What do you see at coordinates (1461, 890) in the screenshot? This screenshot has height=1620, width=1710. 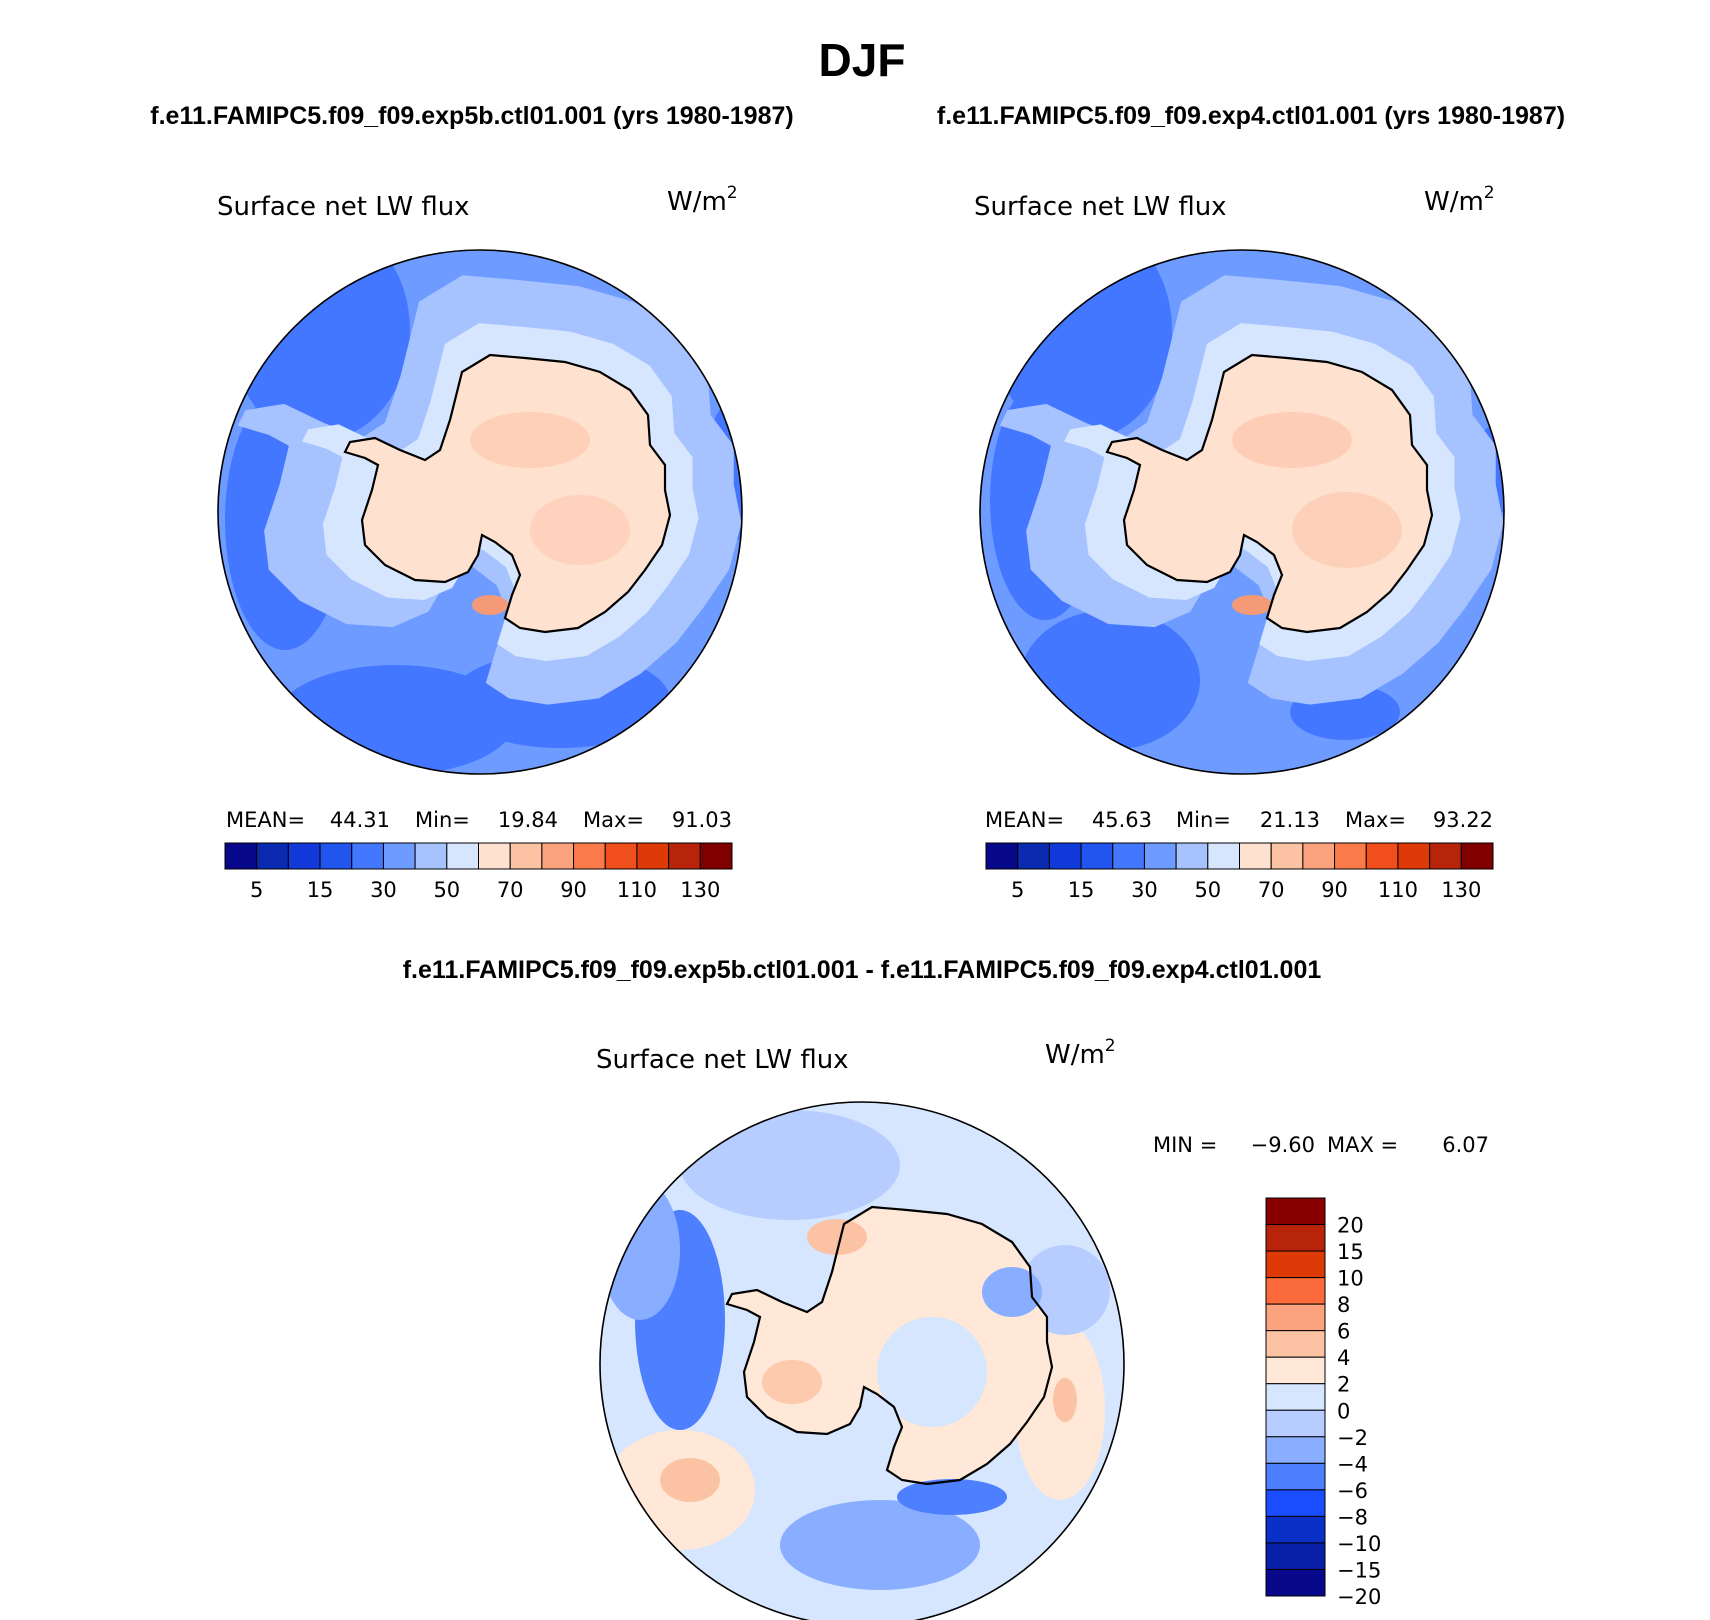 I see `panel2-colorbar-tick-label: 130` at bounding box center [1461, 890].